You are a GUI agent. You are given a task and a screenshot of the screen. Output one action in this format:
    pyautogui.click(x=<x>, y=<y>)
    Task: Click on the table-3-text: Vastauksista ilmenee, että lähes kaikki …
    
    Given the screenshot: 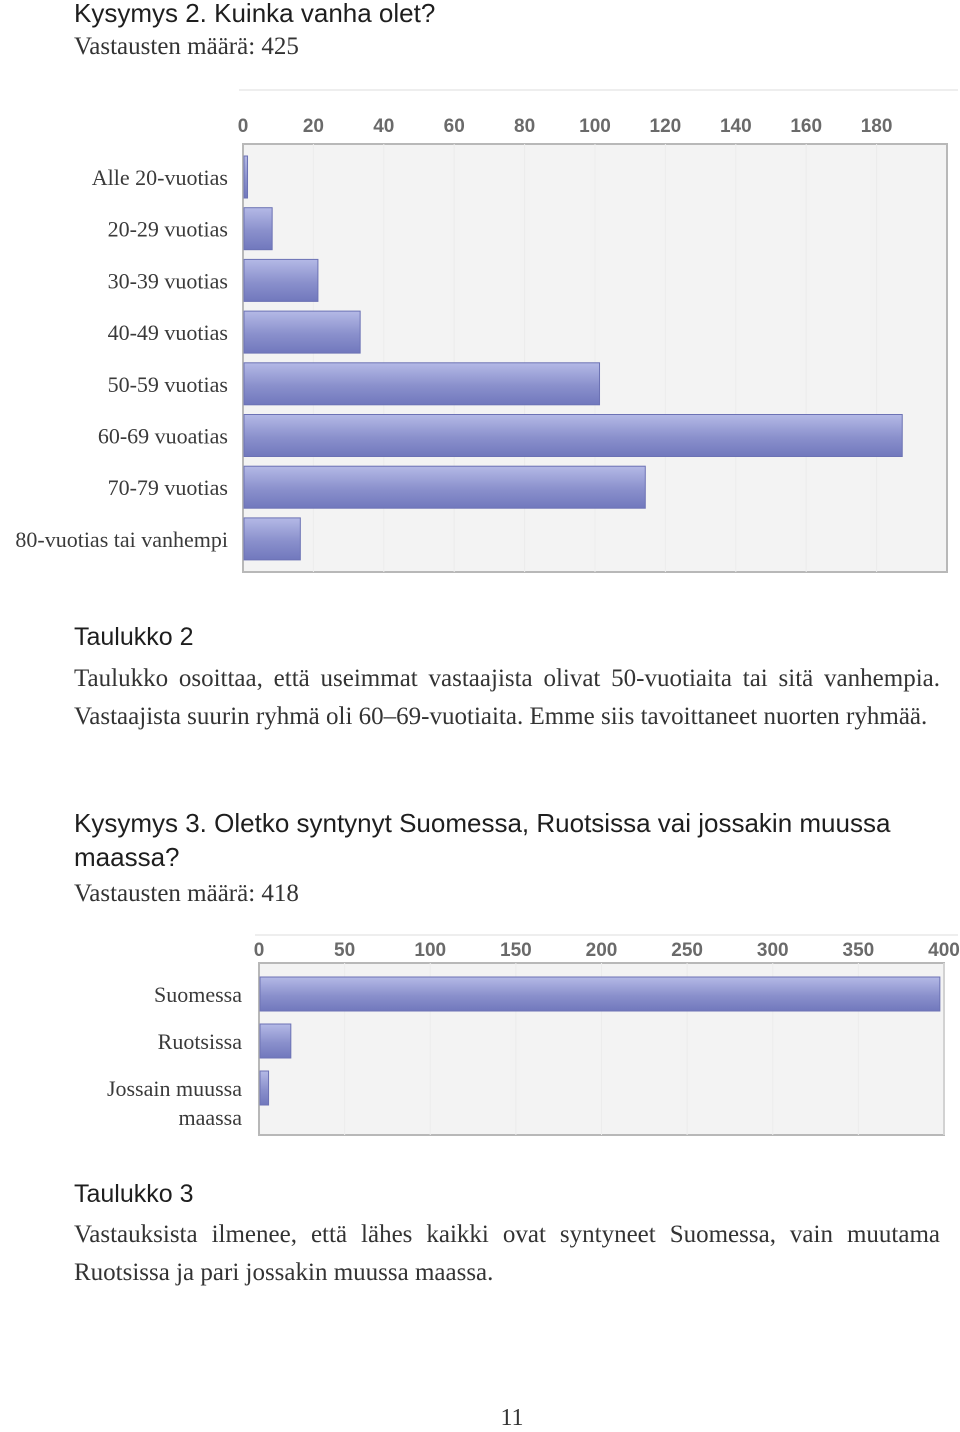 What is the action you would take?
    pyautogui.click(x=507, y=1253)
    